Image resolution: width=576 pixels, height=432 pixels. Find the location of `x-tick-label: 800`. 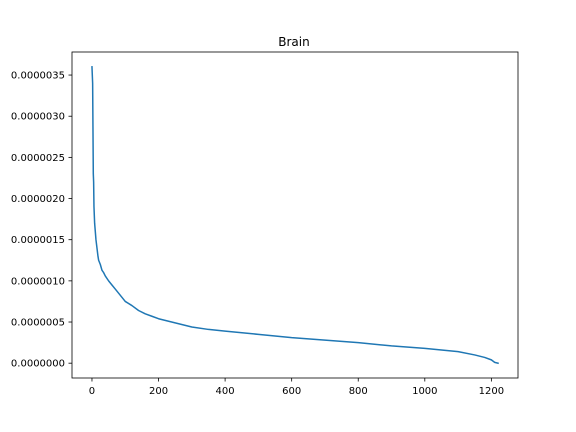

x-tick-label: 800 is located at coordinates (358, 391).